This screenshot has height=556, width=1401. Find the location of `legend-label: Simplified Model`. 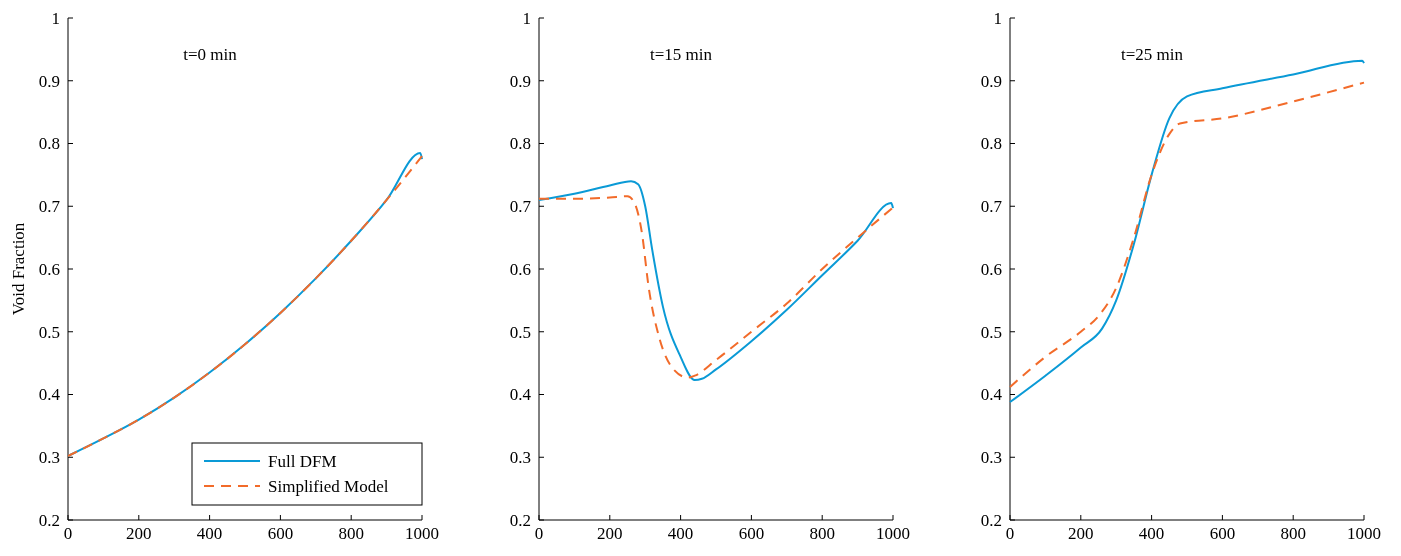

legend-label: Simplified Model is located at coordinates (328, 486).